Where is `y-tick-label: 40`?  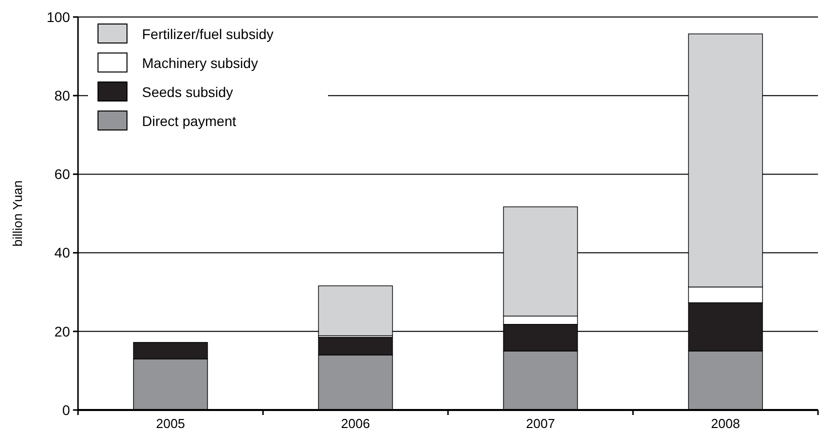
y-tick-label: 40 is located at coordinates (62, 252).